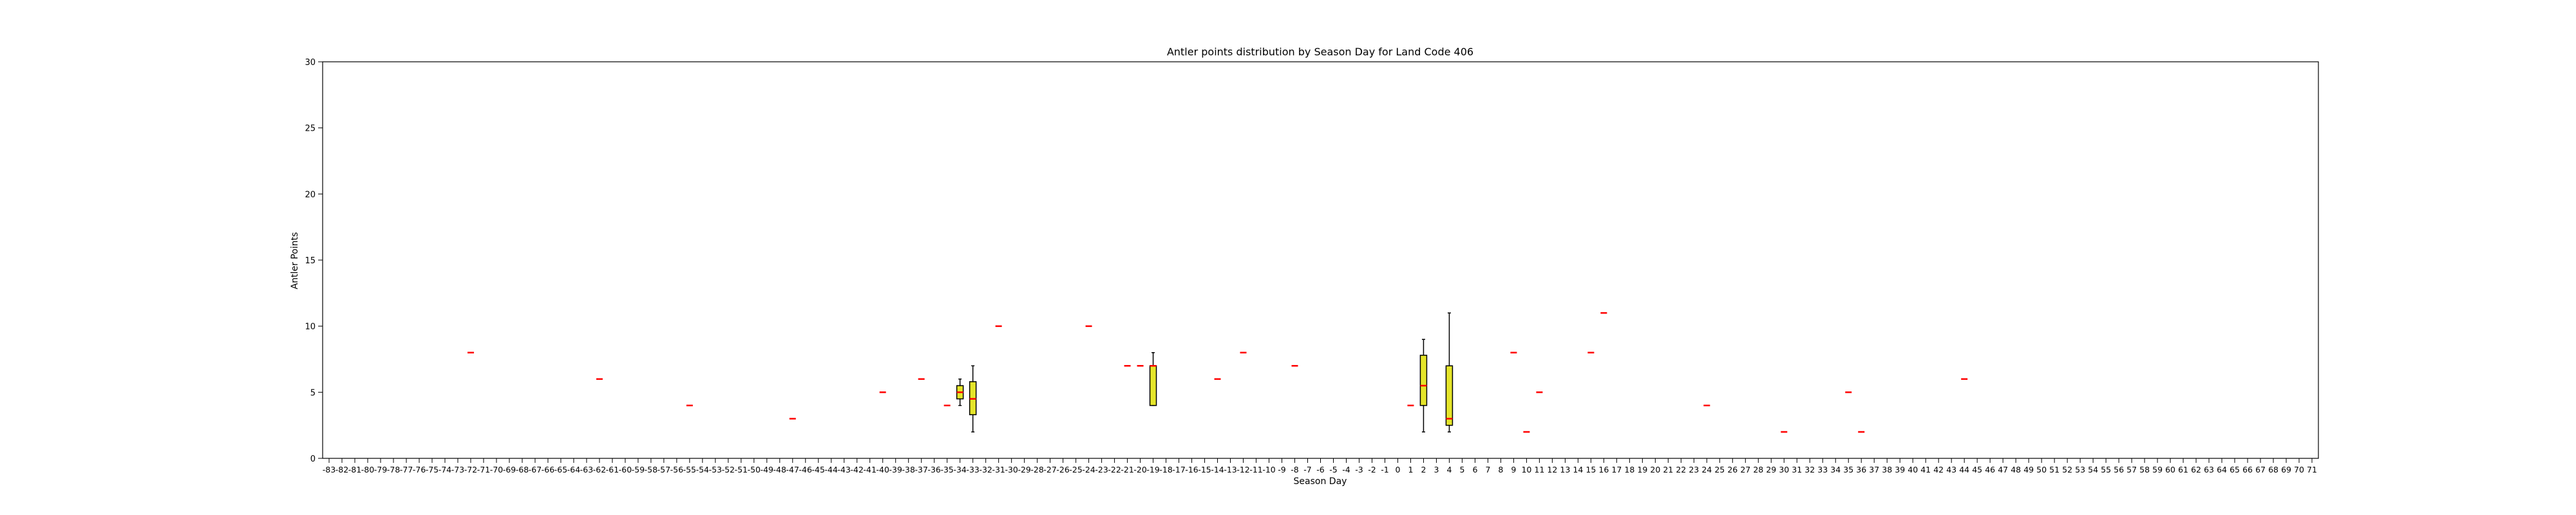 This screenshot has height=515, width=2576. Describe the element at coordinates (1307, 470) in the screenshot. I see `x-tick-label: -7` at that location.